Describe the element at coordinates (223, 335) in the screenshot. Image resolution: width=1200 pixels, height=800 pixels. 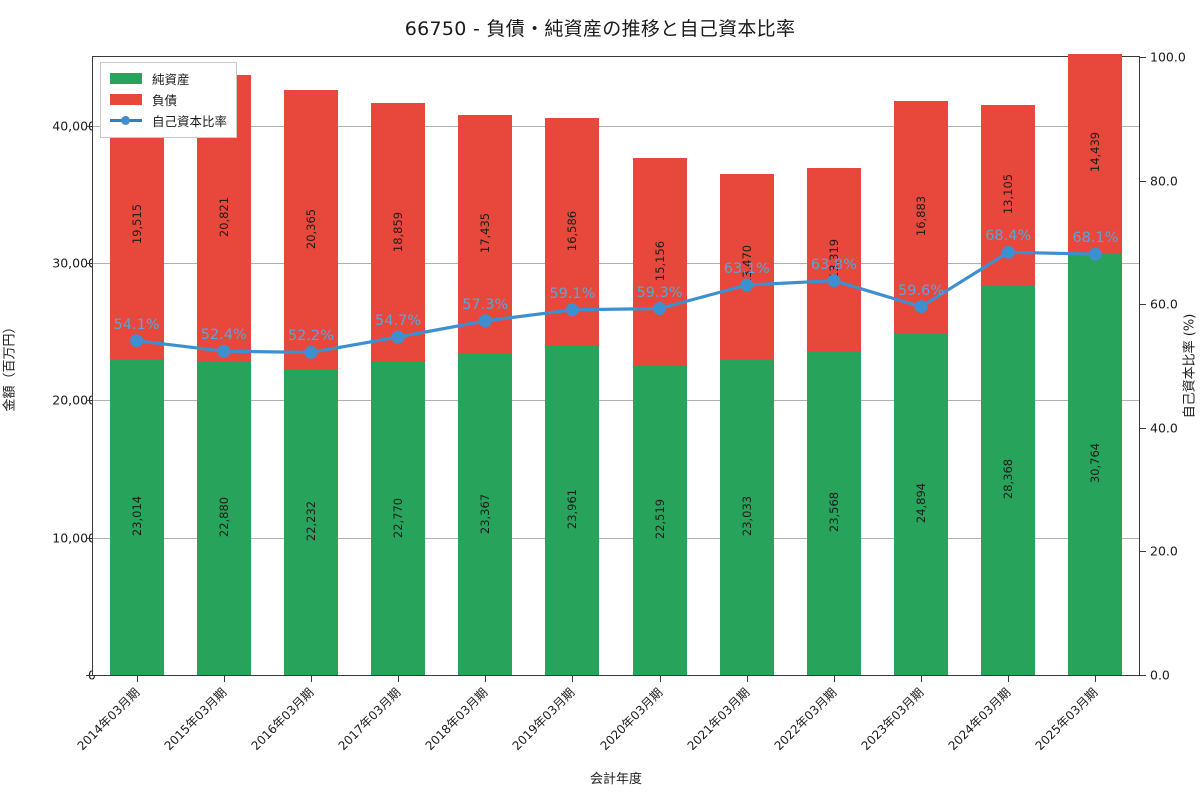
I see `ratio-value-label: 52.4%` at that location.